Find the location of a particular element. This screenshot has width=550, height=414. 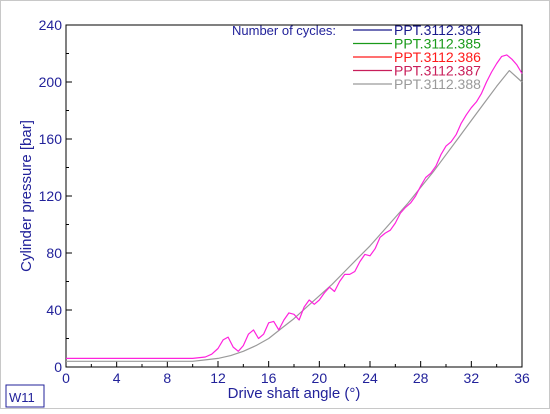

legend-entry-label: PPT.3112.387 is located at coordinates (437, 71).